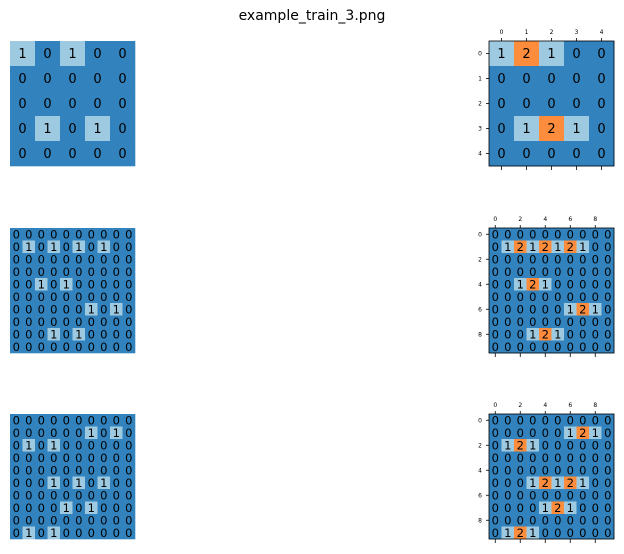 Image resolution: width=624 pixels, height=554 pixels. Describe the element at coordinates (595, 219) in the screenshot. I see `x-tick-label: 8` at that location.